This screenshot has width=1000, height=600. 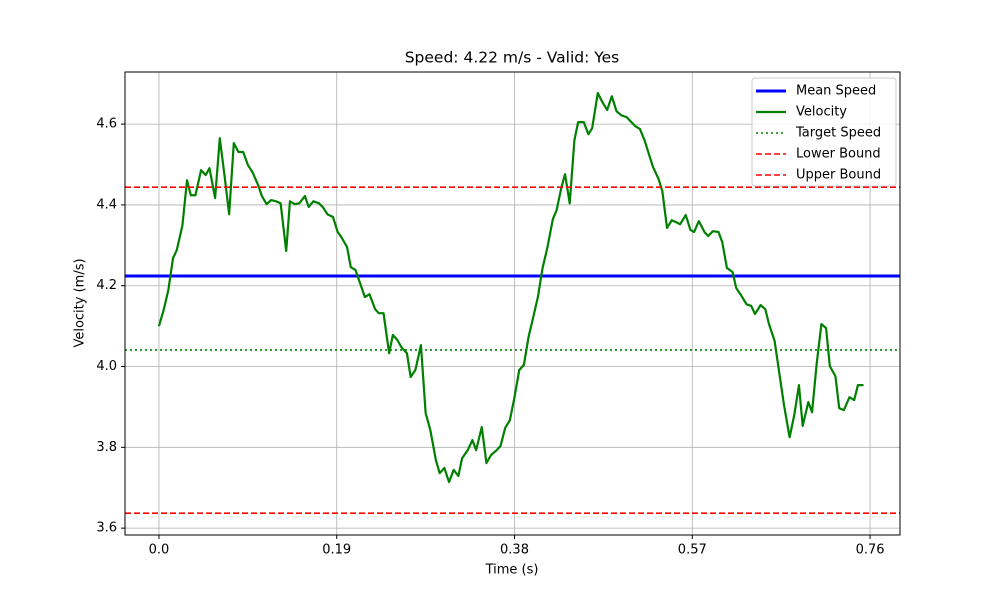 I want to click on x-tick-label: 0.57, so click(x=692, y=550).